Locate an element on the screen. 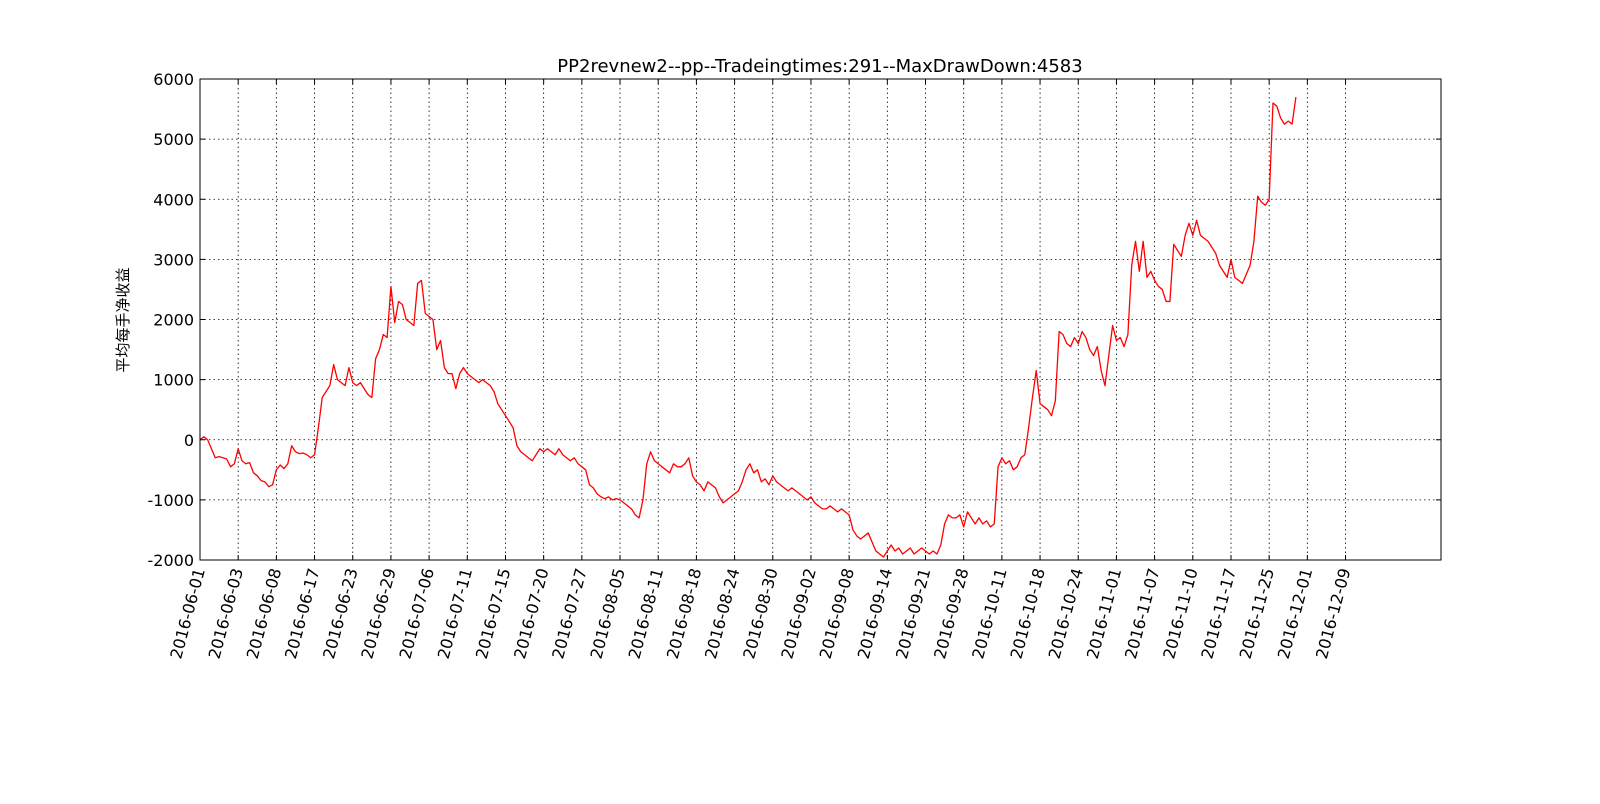 The height and width of the screenshot is (804, 1600). y-axis-label: 平均每手净收益 is located at coordinates (123, 319).